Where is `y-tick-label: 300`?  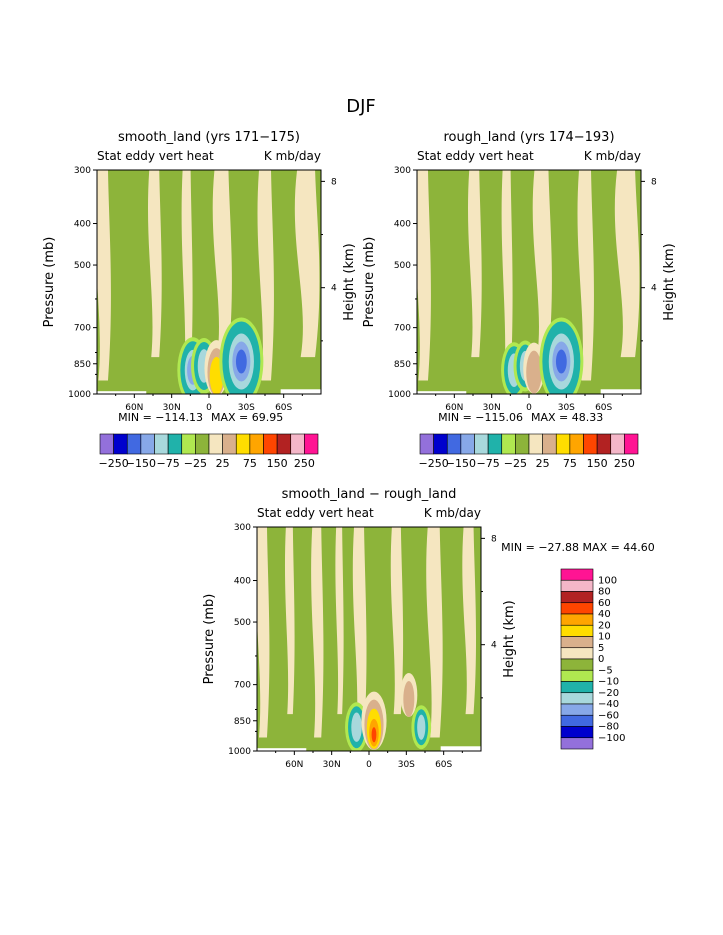 y-tick-label: 300 is located at coordinates (82, 171).